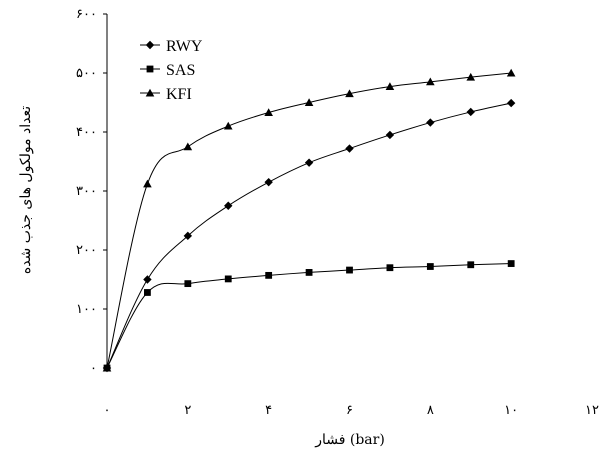  Describe the element at coordinates (511, 410) in the screenshot. I see `x-tick-label: ۱۰` at that location.